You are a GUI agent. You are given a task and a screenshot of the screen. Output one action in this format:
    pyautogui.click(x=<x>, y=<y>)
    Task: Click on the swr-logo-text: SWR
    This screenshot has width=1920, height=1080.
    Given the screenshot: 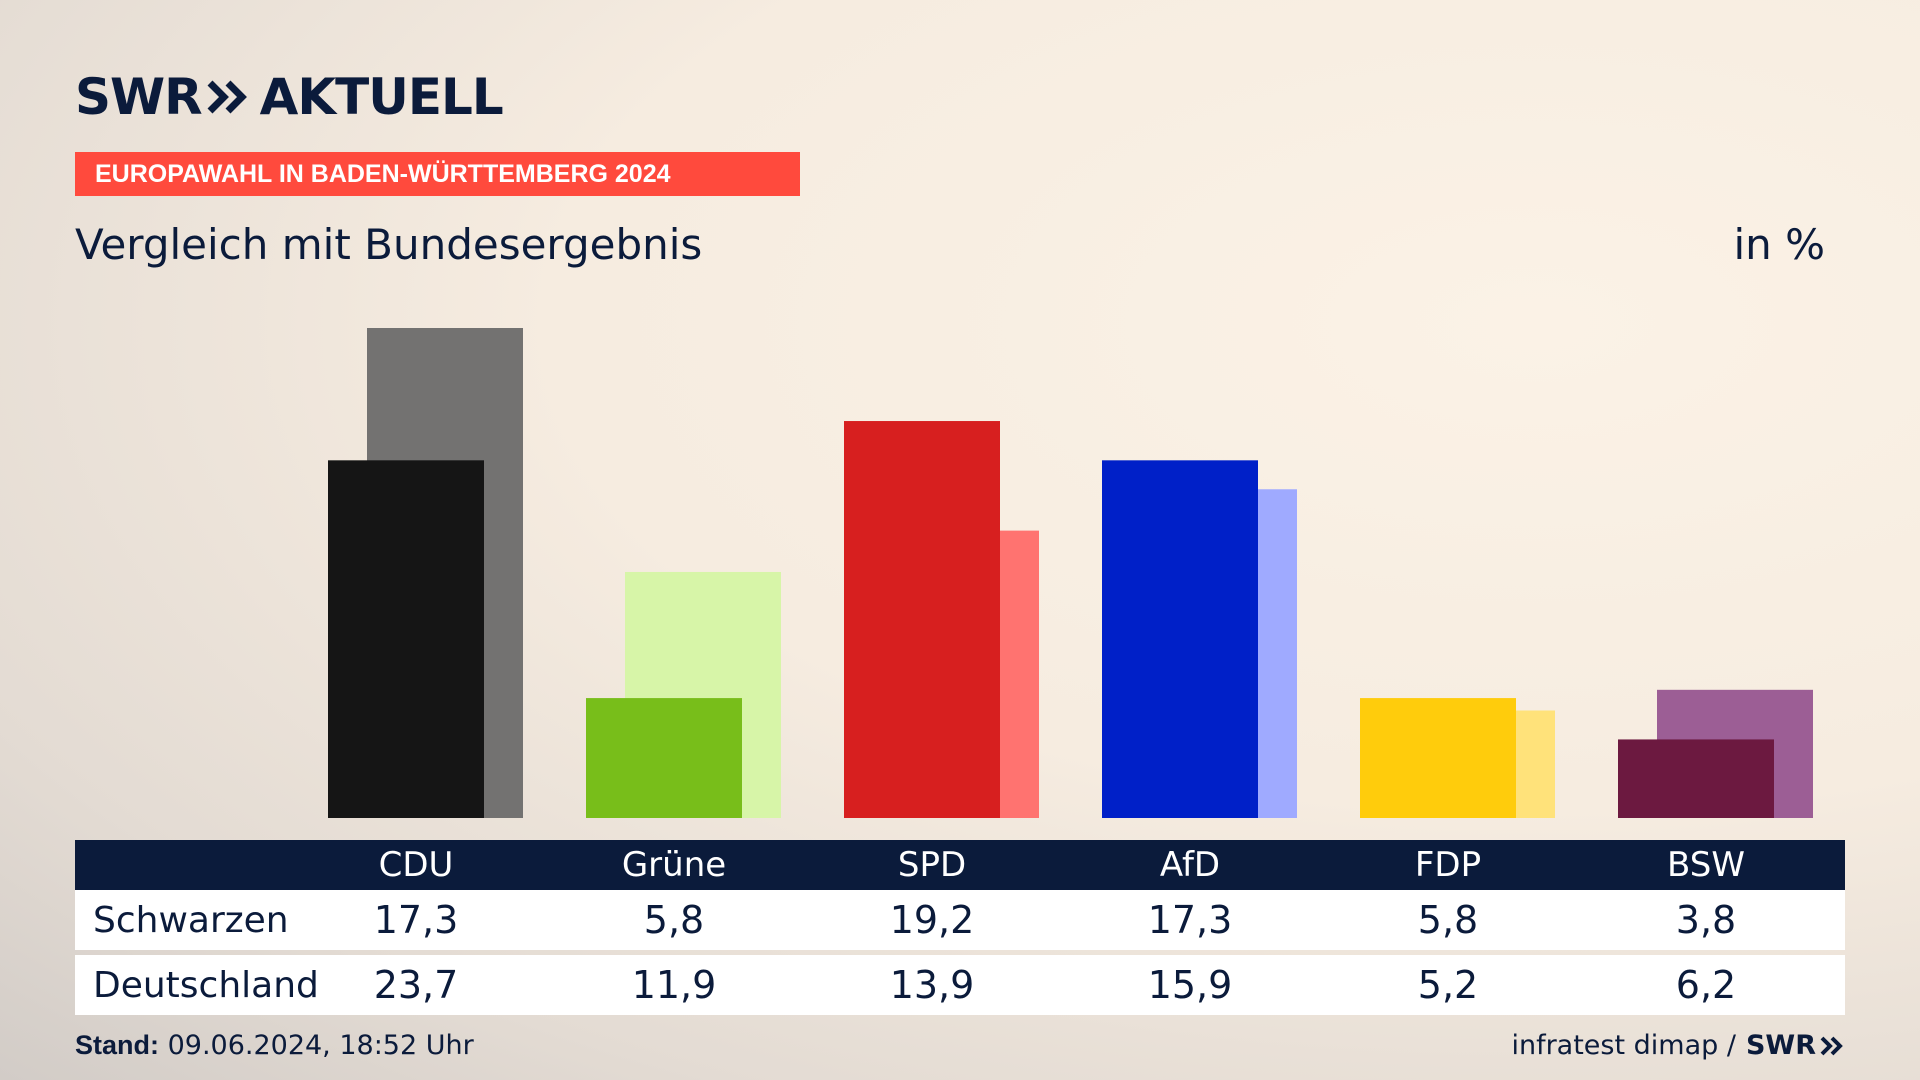 What is the action you would take?
    pyautogui.click(x=139, y=97)
    